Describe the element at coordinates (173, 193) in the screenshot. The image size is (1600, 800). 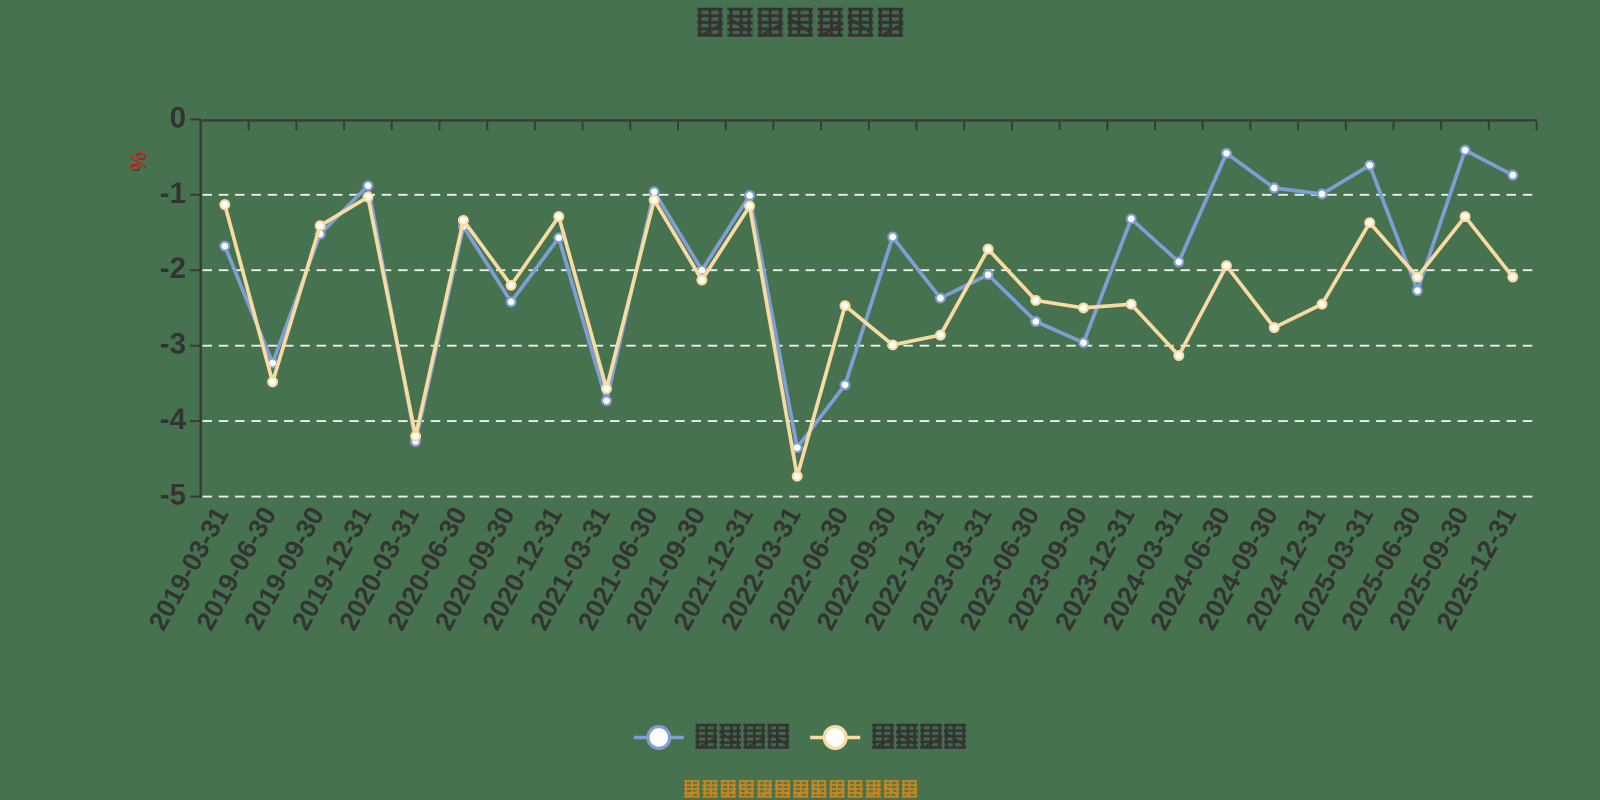
I see `svg-text: -1` at that location.